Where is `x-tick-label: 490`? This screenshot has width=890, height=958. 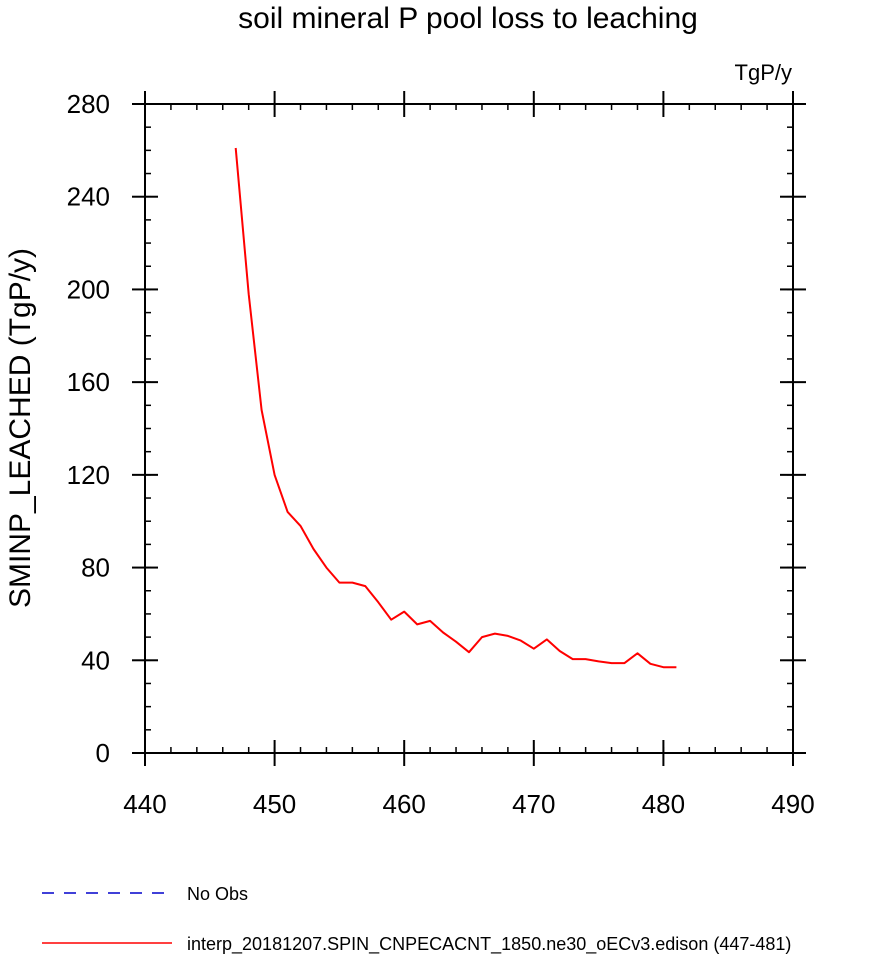
x-tick-label: 490 is located at coordinates (792, 804).